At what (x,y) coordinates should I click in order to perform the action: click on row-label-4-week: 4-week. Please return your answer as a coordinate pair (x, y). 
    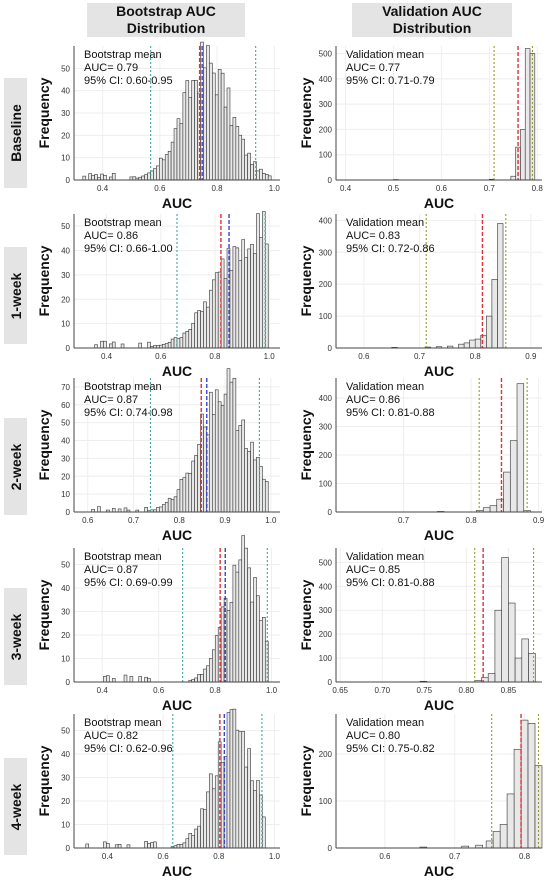
    Looking at the image, I should click on (15, 806).